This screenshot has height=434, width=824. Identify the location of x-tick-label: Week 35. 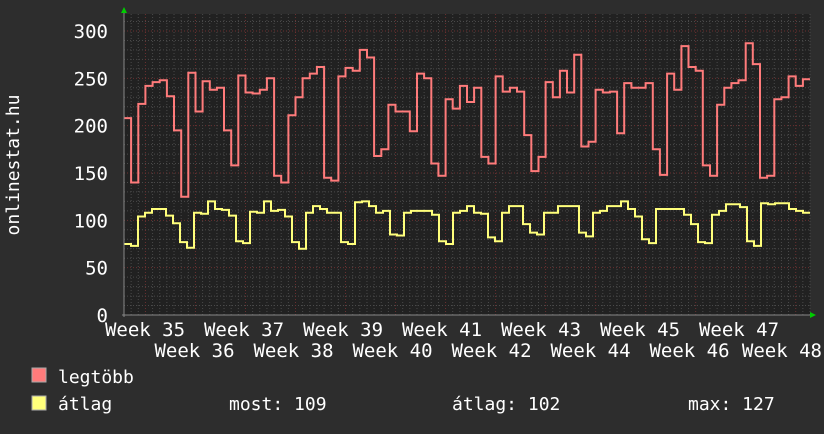
(145, 330).